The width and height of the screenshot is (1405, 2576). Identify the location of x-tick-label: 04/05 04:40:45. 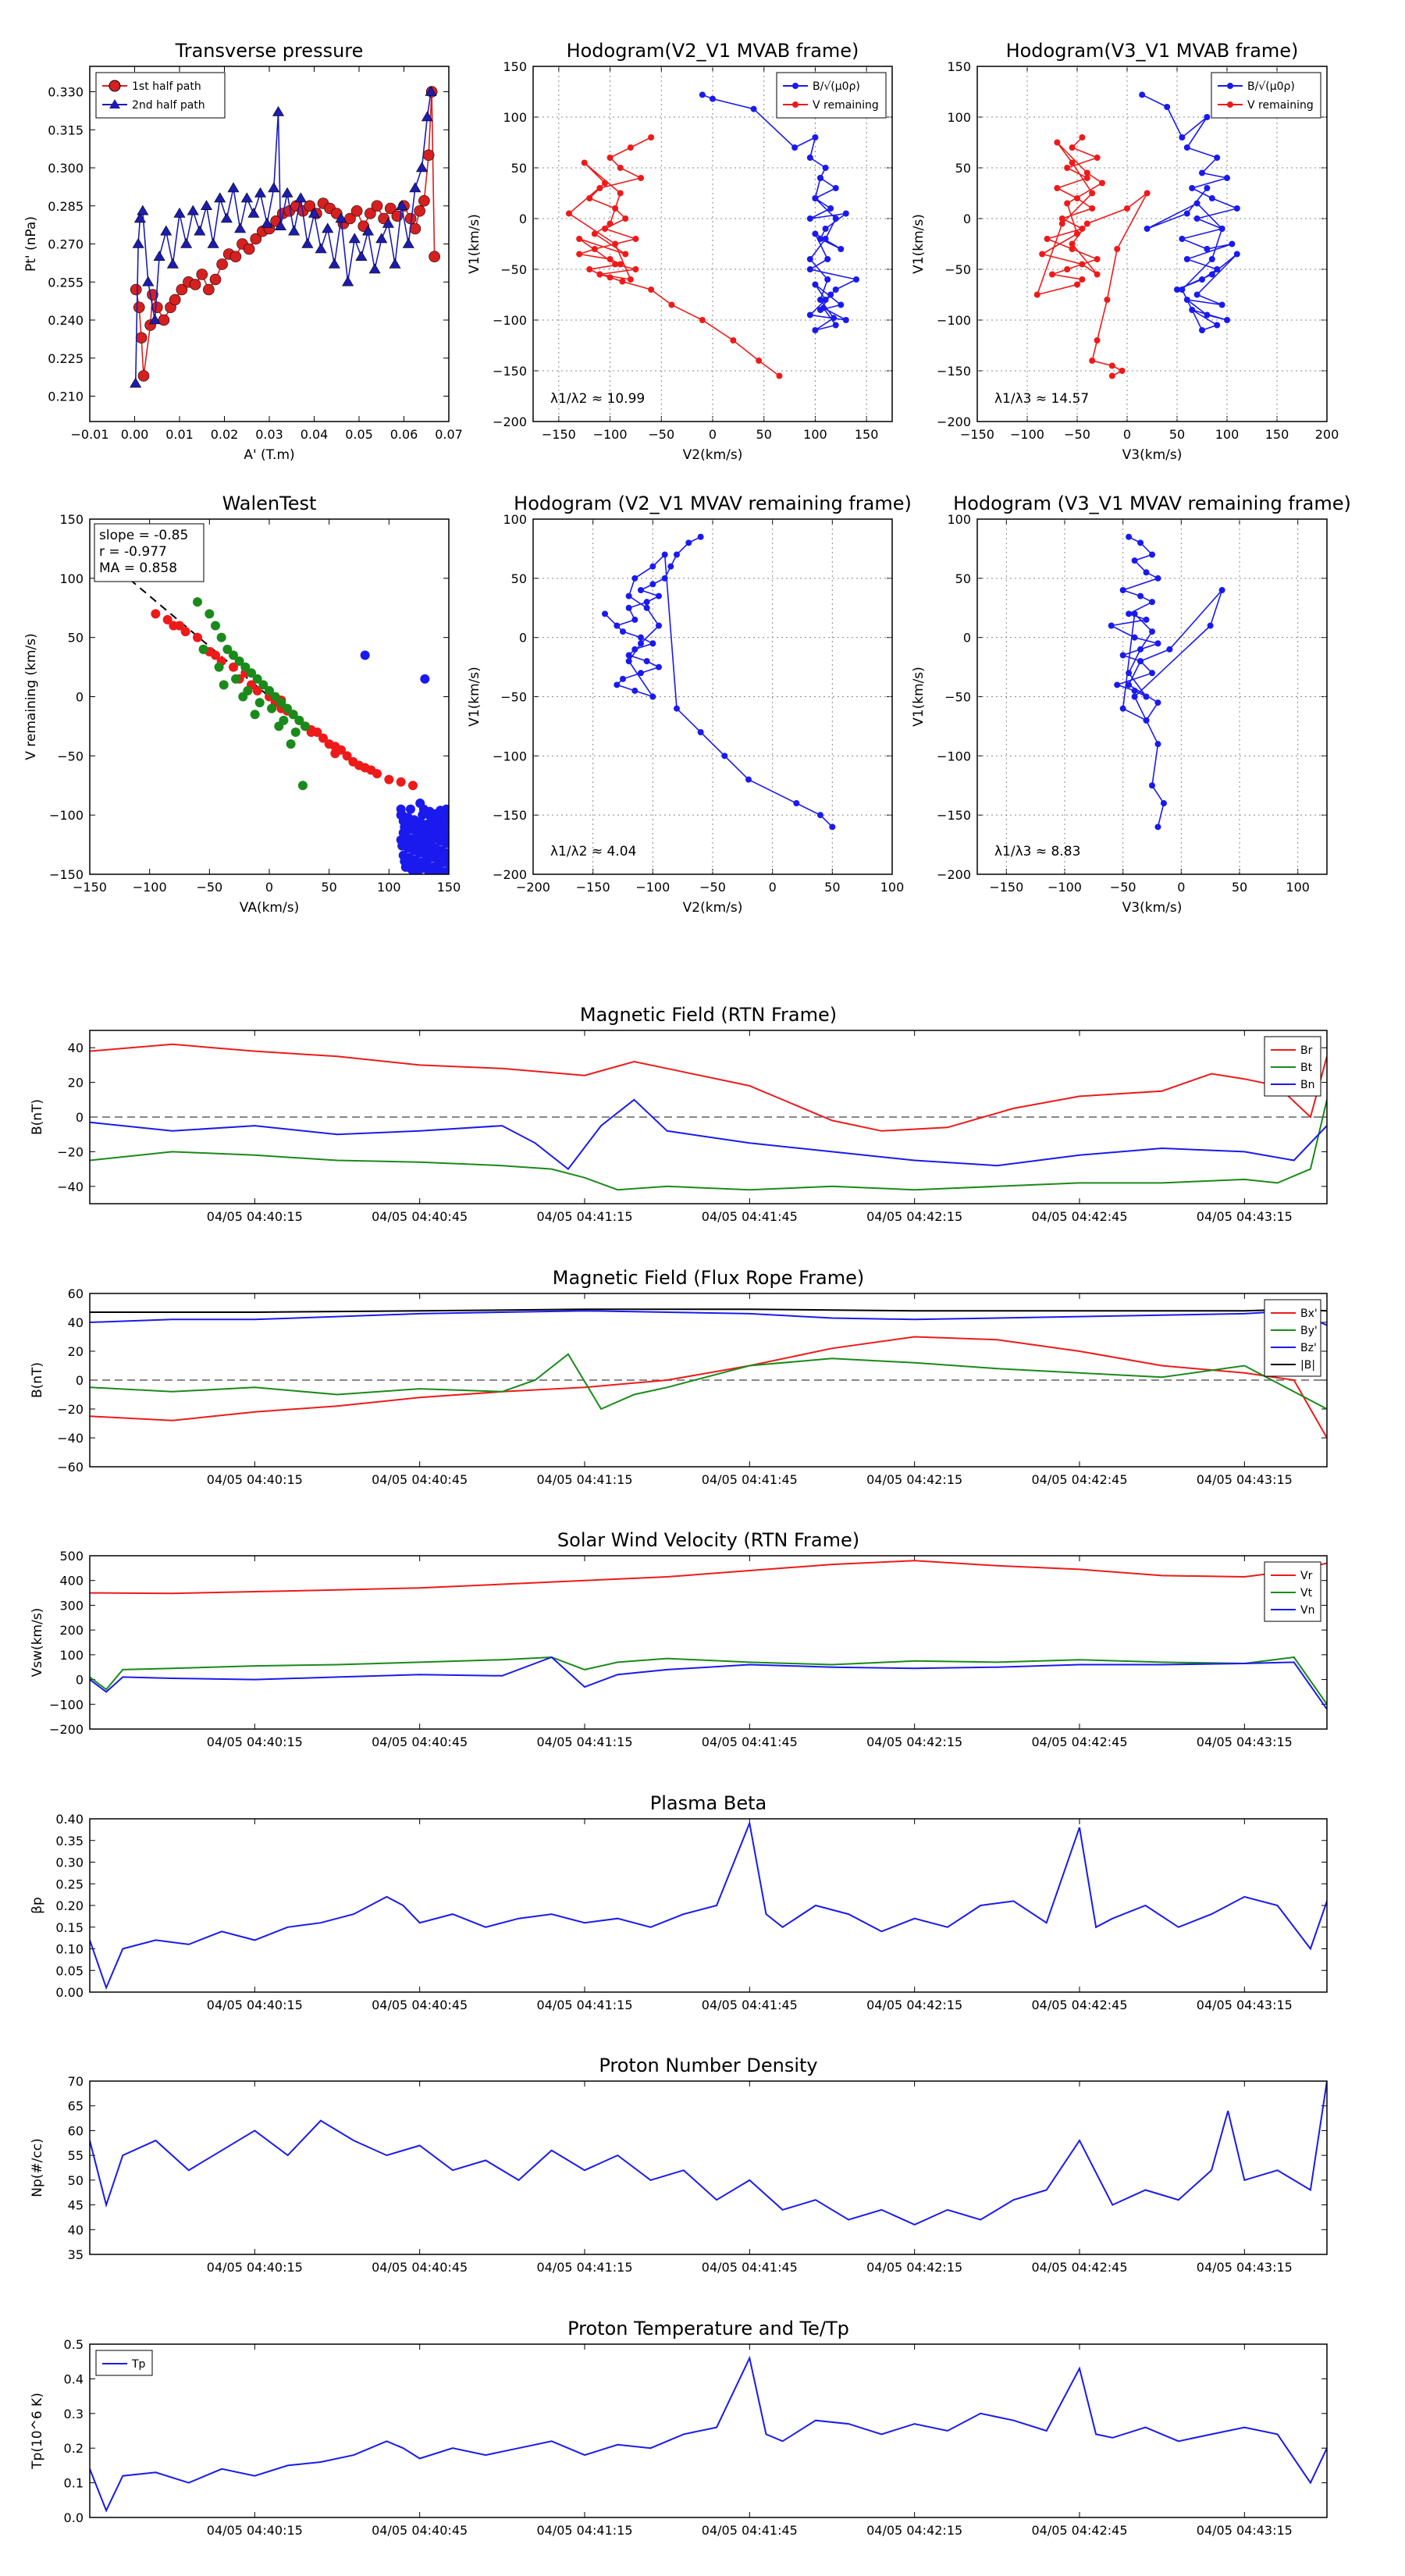
(420, 2005).